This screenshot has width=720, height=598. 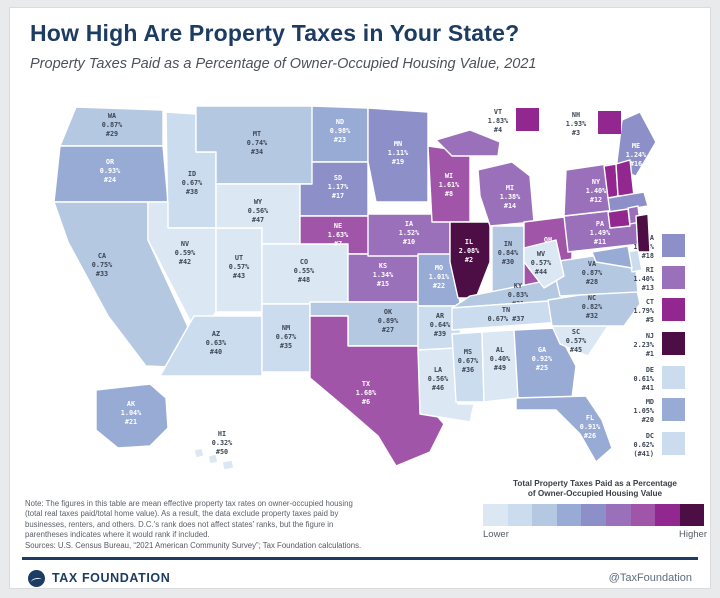 I want to click on state-label: CT 1.79% #5, so click(x=644, y=311).